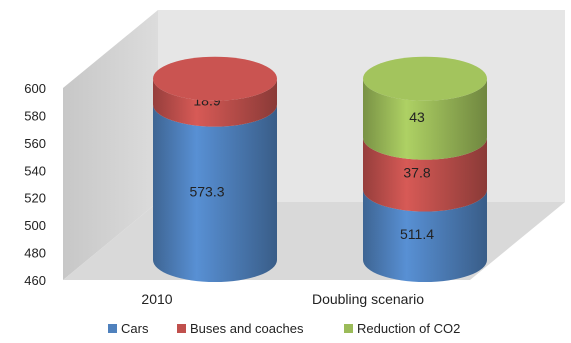 The height and width of the screenshot is (343, 571). What do you see at coordinates (35, 198) in the screenshot?
I see `y-tick-label: 520` at bounding box center [35, 198].